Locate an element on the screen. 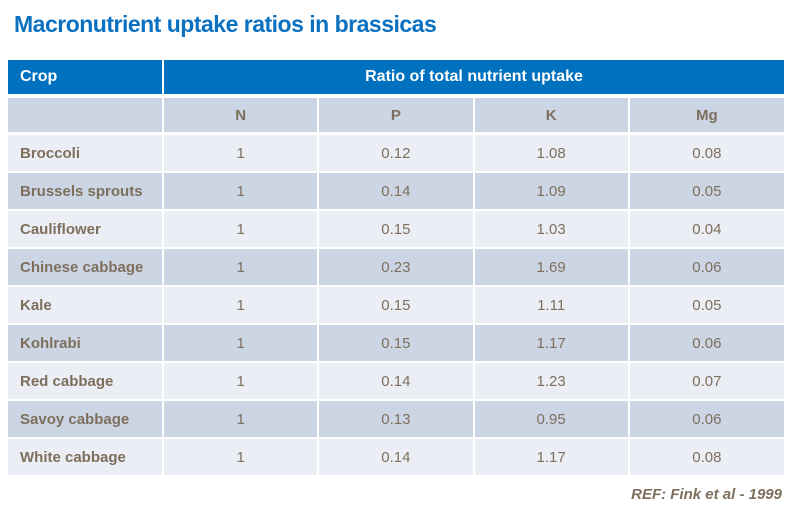 This screenshot has width=793, height=522. column-header-n: N is located at coordinates (241, 115).